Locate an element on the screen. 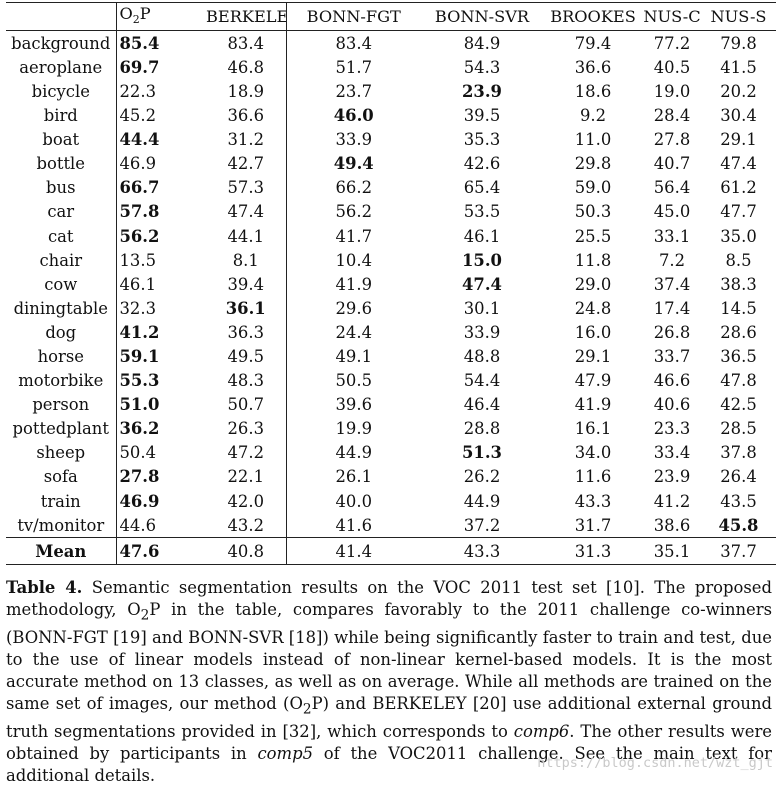  table-cell: 61.2 is located at coordinates (738, 188).